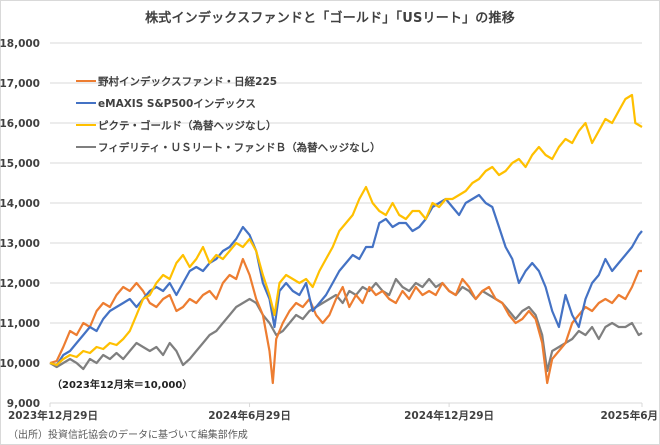 The width and height of the screenshot is (660, 445). I want to click on y-tick-label: 18,000, so click(20, 44).